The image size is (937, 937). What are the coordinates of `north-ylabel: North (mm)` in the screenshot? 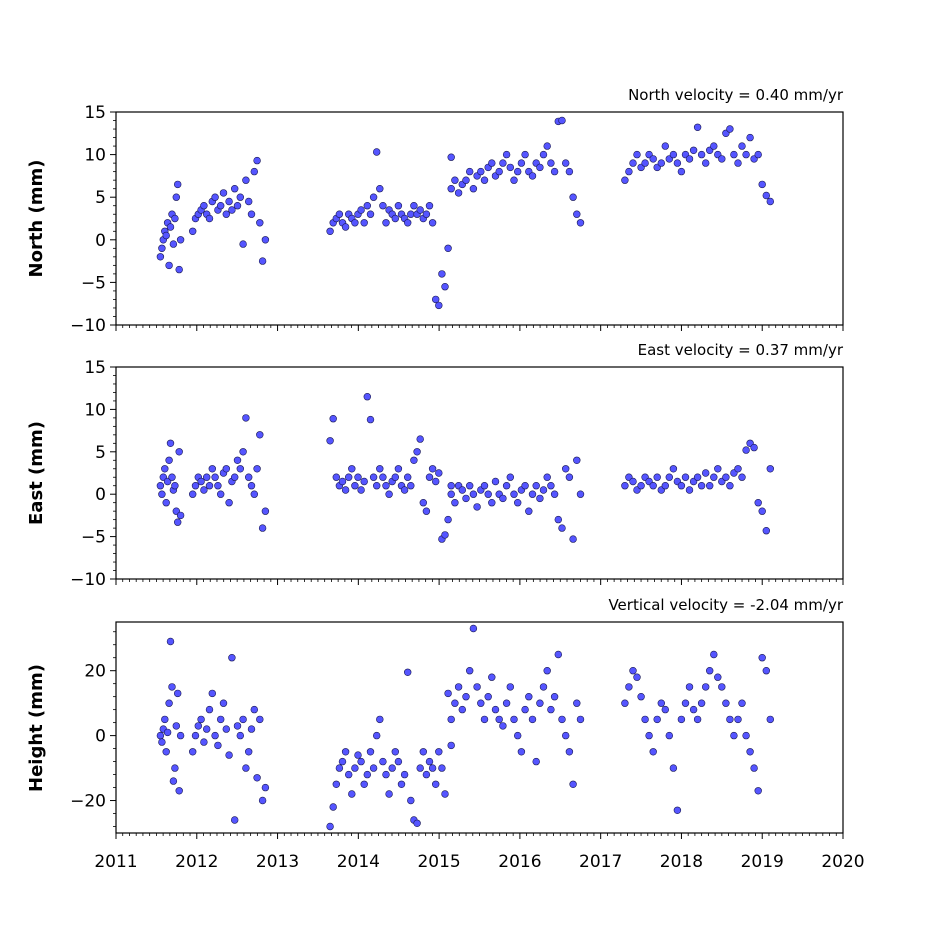 It's located at (36, 219).